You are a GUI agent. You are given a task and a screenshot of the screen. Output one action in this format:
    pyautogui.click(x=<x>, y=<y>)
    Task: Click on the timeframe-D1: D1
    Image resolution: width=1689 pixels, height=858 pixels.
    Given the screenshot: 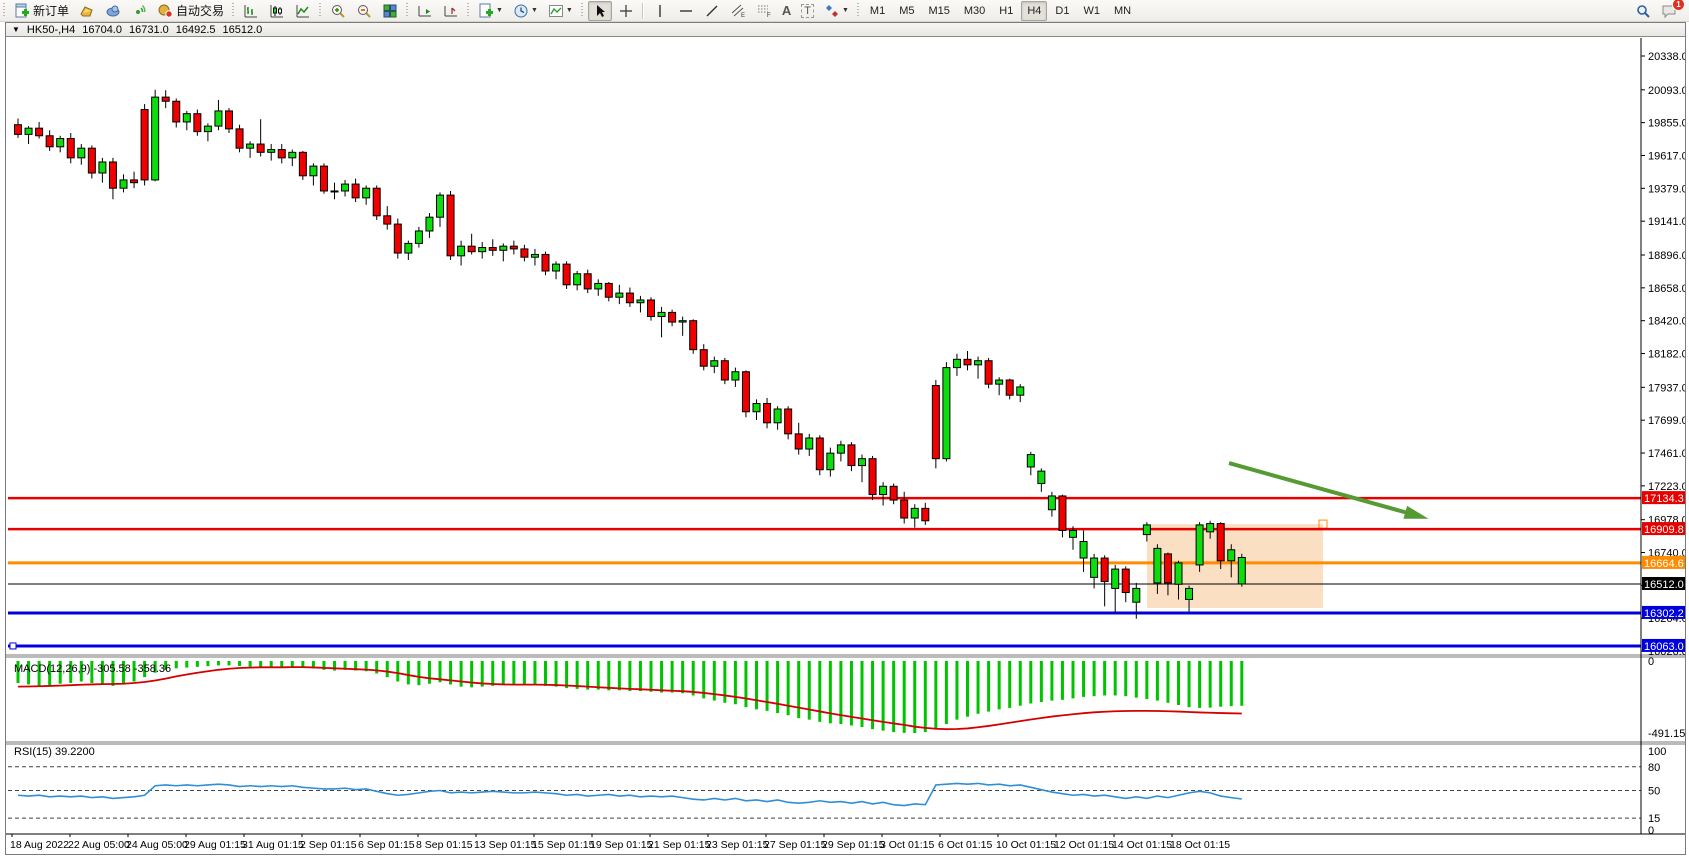 What is the action you would take?
    pyautogui.click(x=1062, y=10)
    